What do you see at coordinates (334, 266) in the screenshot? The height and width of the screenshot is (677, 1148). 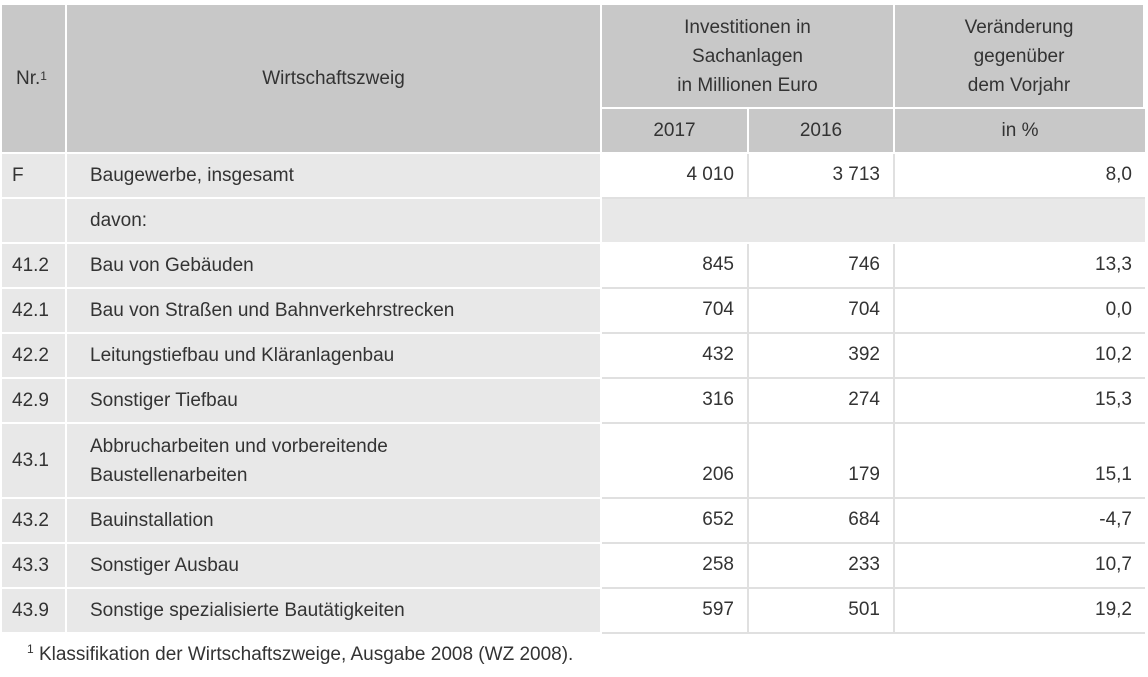 I see `row-label: Bau von Gebäuden` at bounding box center [334, 266].